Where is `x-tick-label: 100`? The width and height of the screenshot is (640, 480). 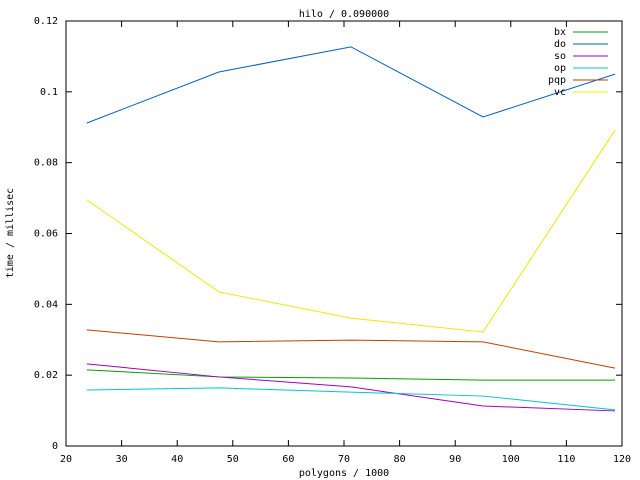
x-tick-label: 100 is located at coordinates (511, 459).